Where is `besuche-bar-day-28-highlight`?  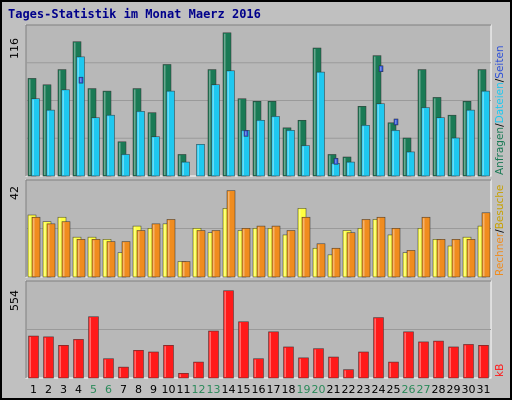 besuche-bar-day-28-highlight is located at coordinates (435, 258).